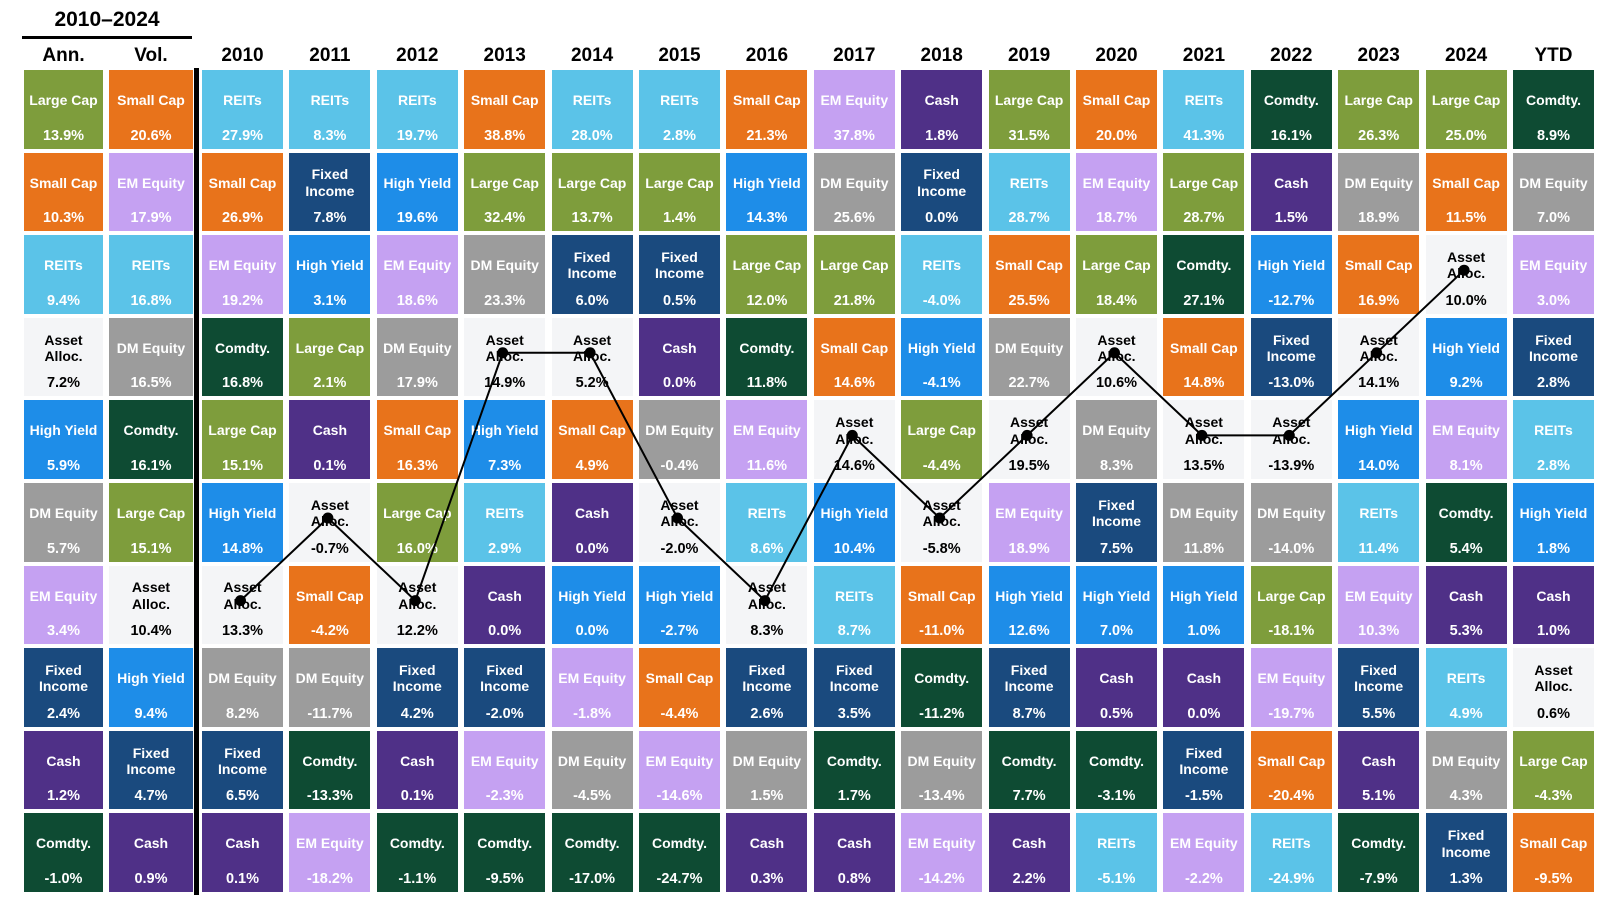 Image resolution: width=1600 pixels, height=900 pixels. What do you see at coordinates (505, 135) in the screenshot?
I see `return-value: 38.8%` at bounding box center [505, 135].